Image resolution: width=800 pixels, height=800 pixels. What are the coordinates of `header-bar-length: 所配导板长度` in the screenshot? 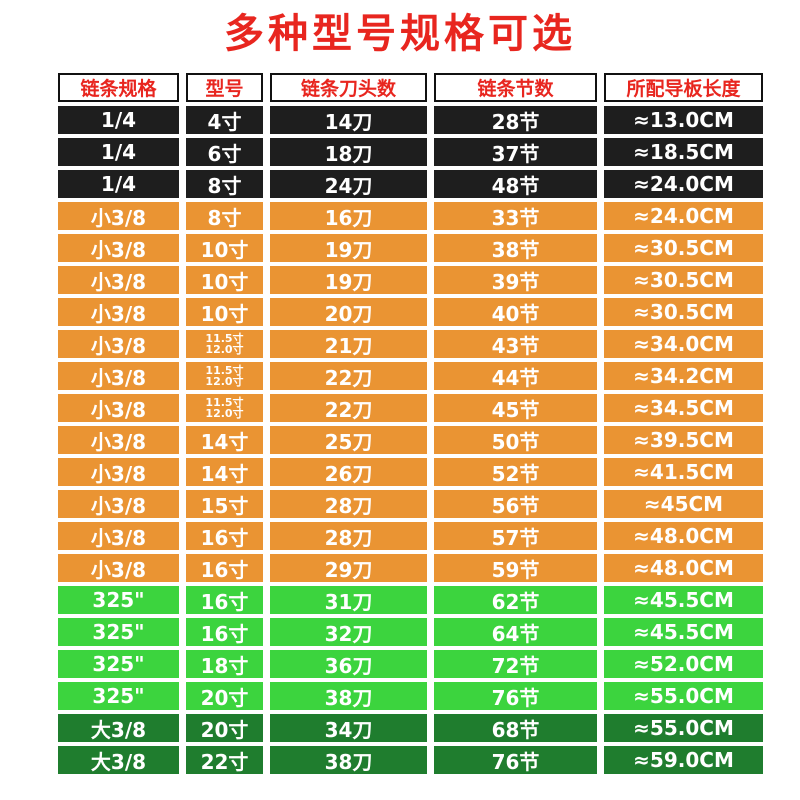 It's located at (683, 87).